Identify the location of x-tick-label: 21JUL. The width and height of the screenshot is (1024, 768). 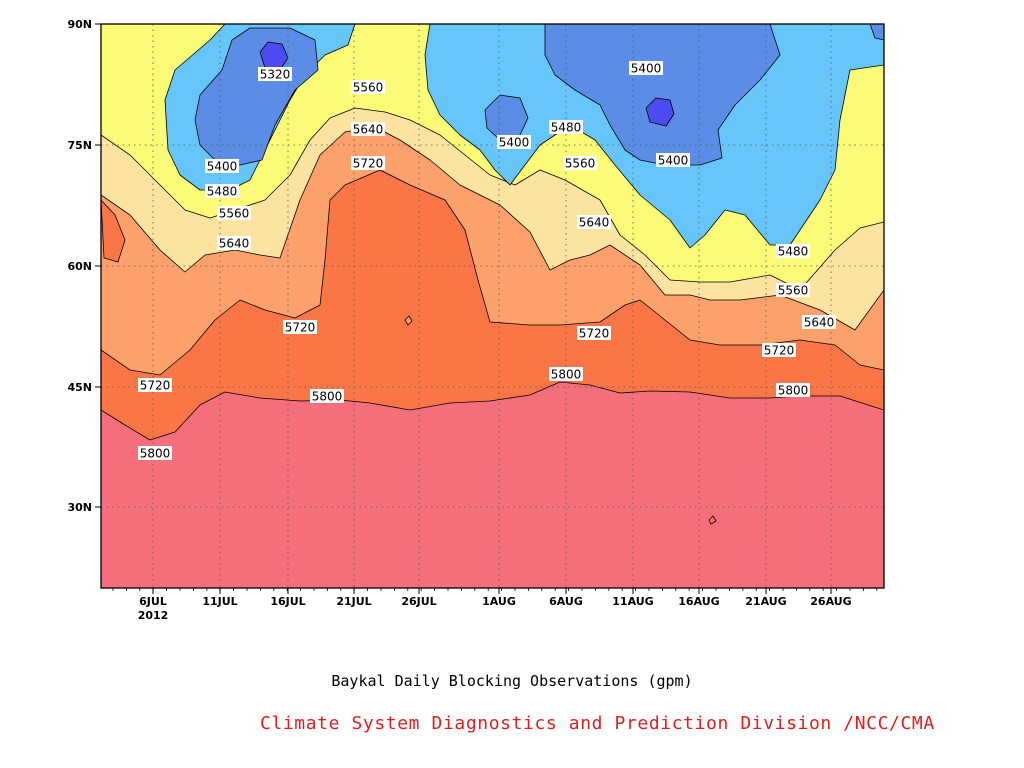
(353, 601).